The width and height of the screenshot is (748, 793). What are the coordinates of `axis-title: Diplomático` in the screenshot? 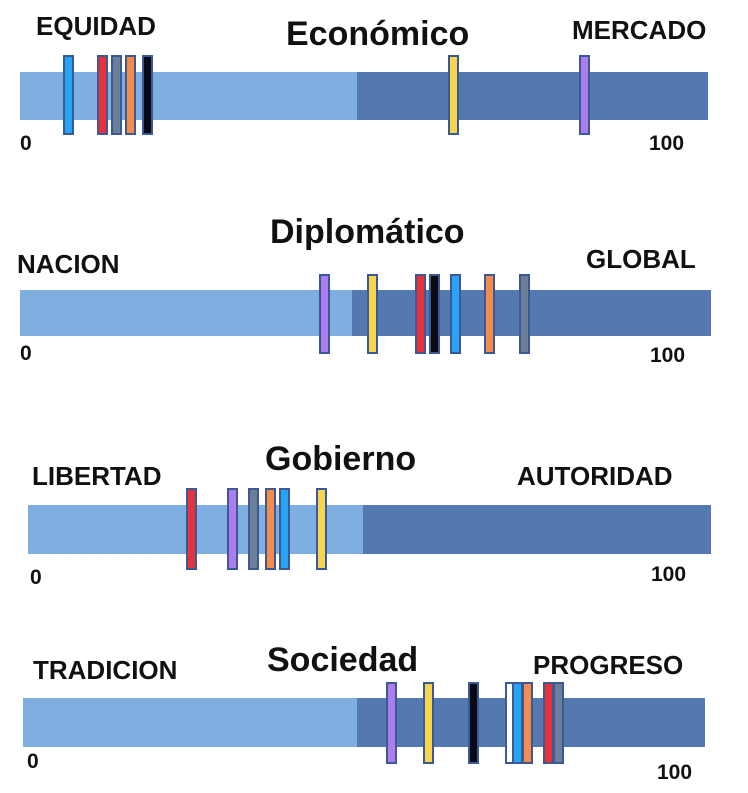 It's located at (367, 232).